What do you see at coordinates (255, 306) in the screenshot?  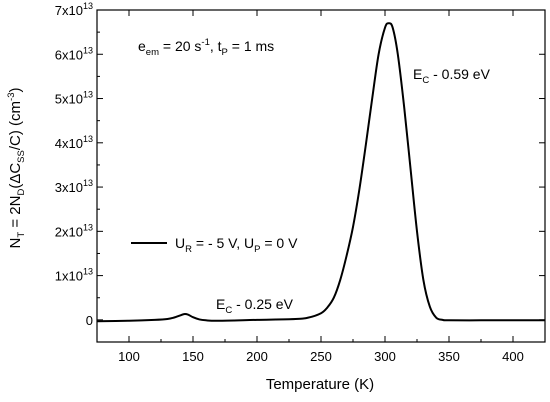 I see `annotation-peak-low: EC - 0.25 eV` at bounding box center [255, 306].